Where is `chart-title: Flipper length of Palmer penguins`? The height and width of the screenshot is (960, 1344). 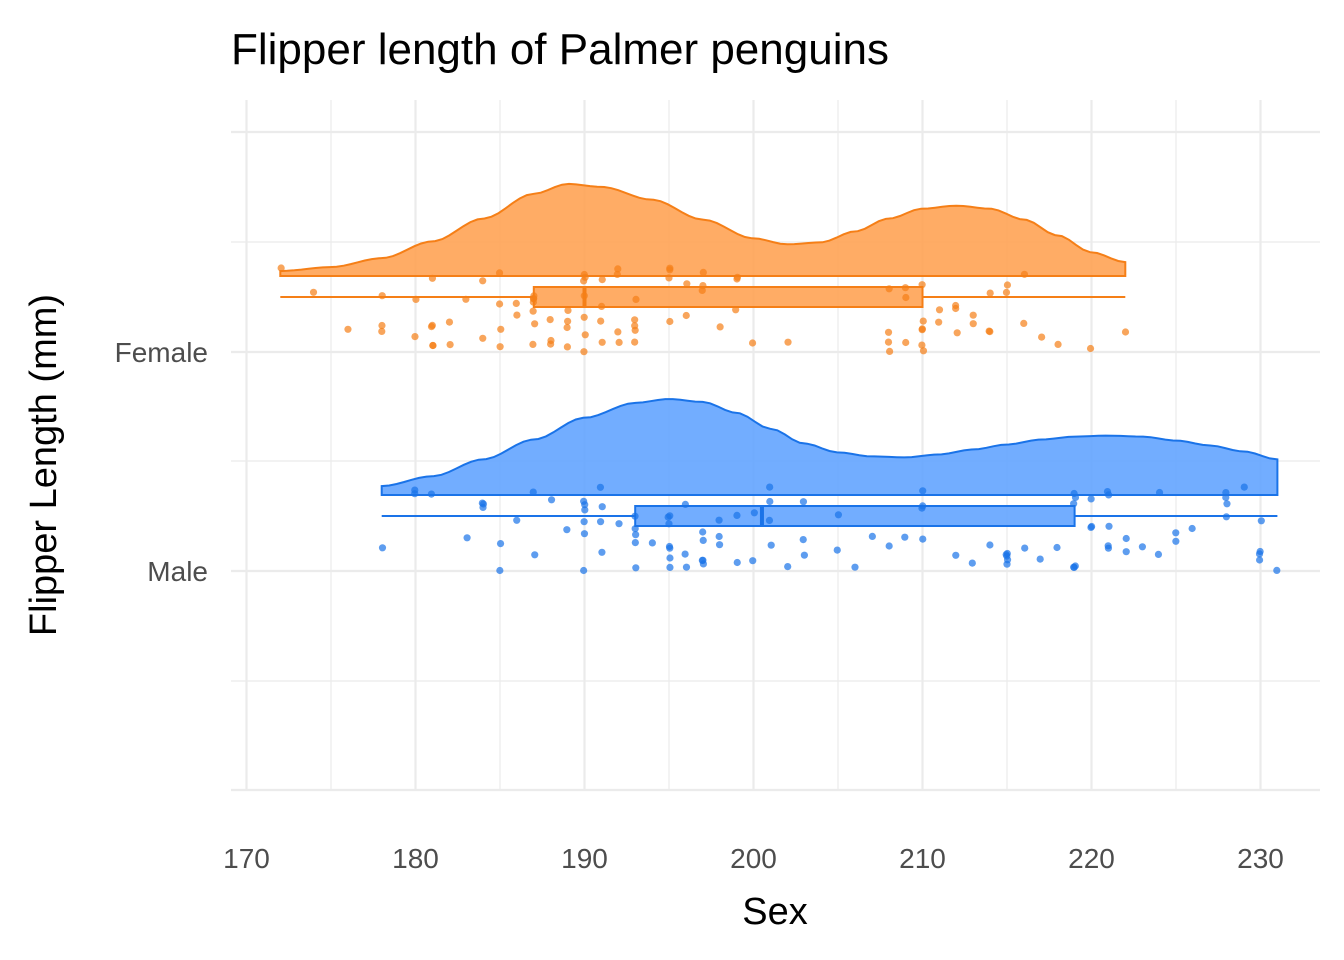
chart-title: Flipper length of Palmer penguins is located at coordinates (560, 49).